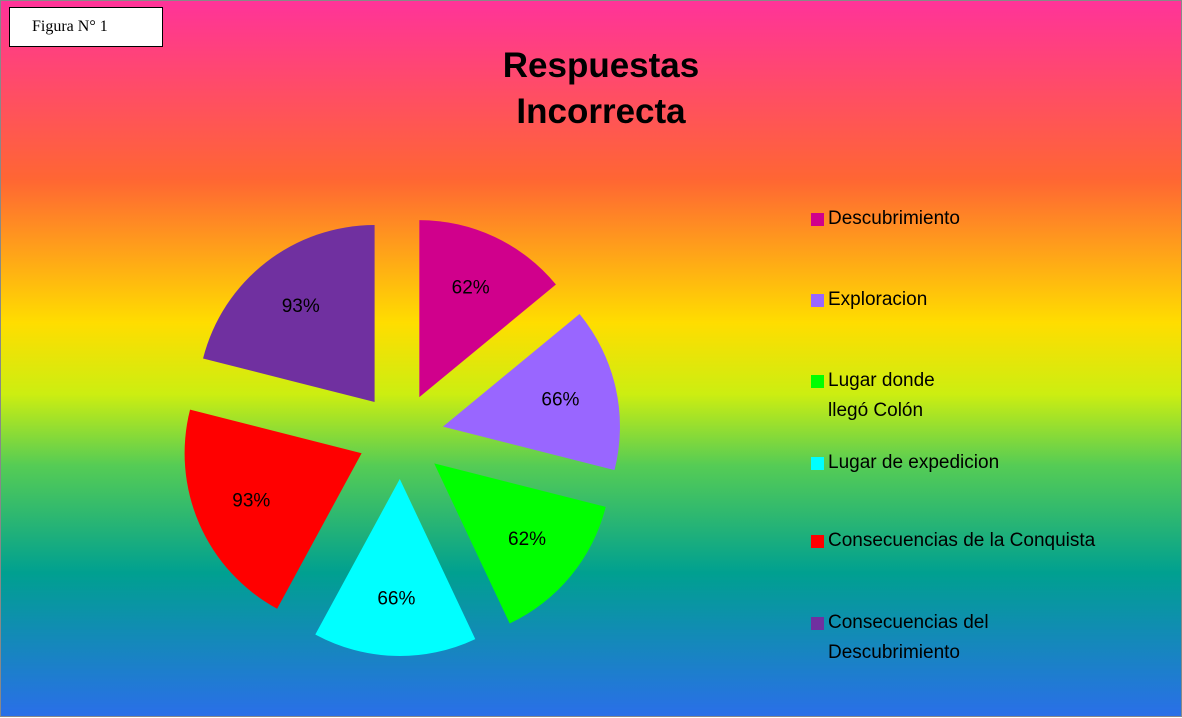 The width and height of the screenshot is (1182, 718). I want to click on legend-item: Consecuencias de la Conquista, so click(953, 541).